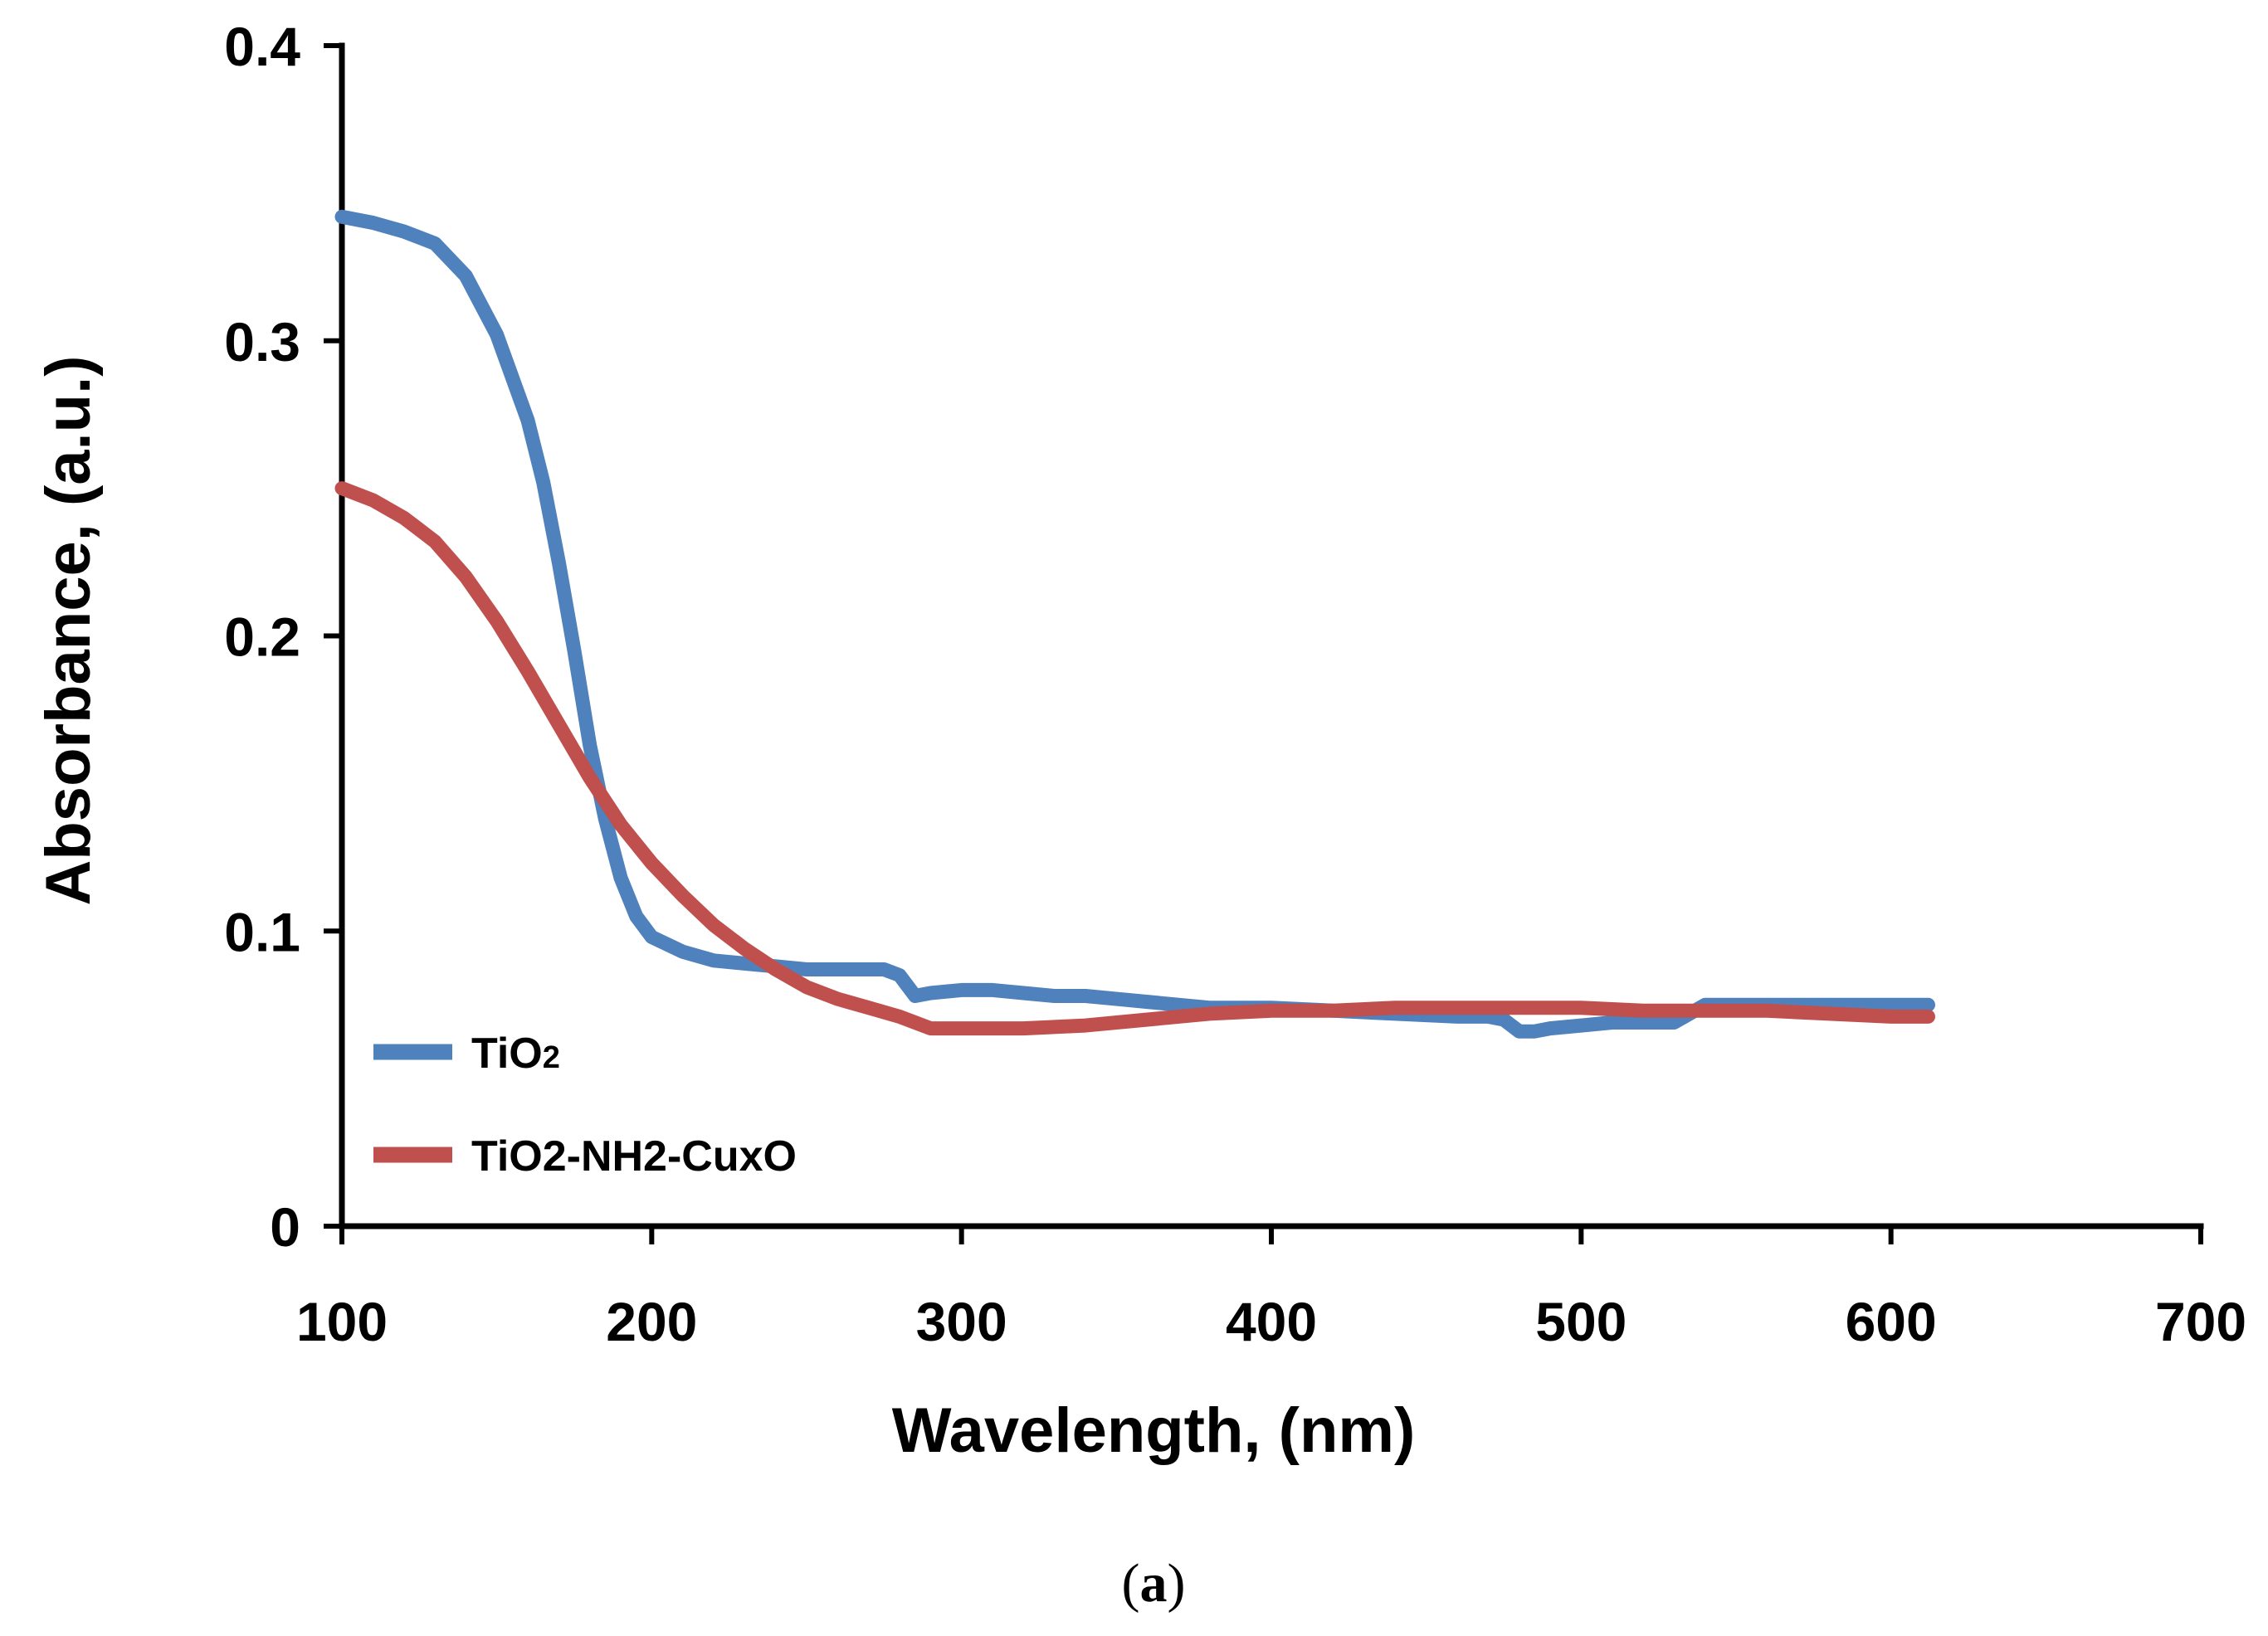 The height and width of the screenshot is (1636, 2268). Describe the element at coordinates (467, 1054) in the screenshot. I see `legend-item-tio2: TiO2` at that location.